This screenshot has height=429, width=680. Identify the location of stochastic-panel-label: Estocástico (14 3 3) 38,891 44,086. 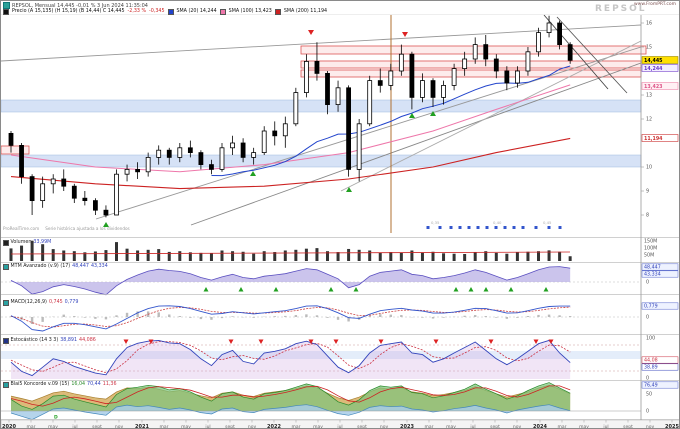
(49, 341).